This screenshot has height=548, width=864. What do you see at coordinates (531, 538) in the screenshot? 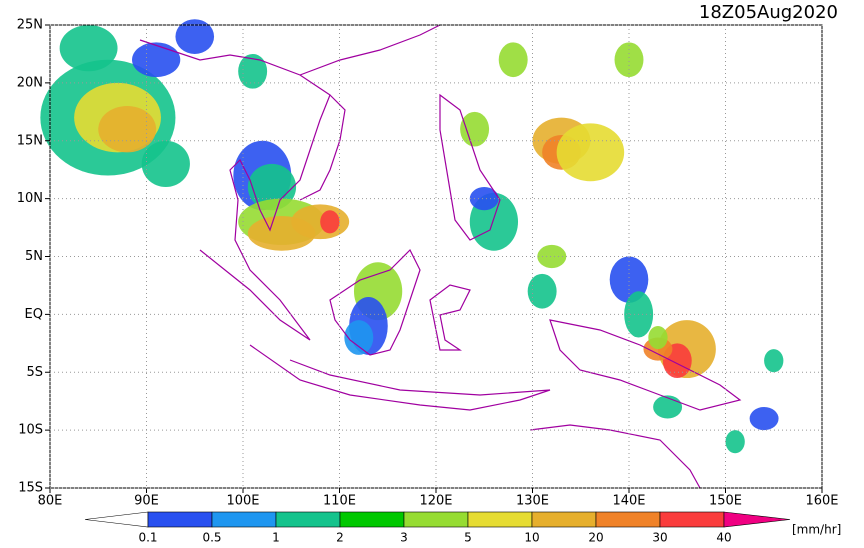
I see `colorbar-label: 10` at bounding box center [531, 538].